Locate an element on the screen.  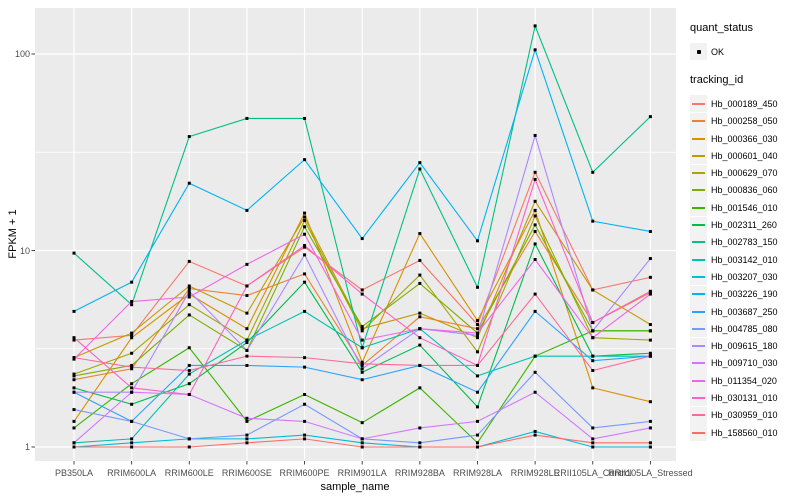
legend-entry-label: Hb_002311_260 is located at coordinates (744, 225).